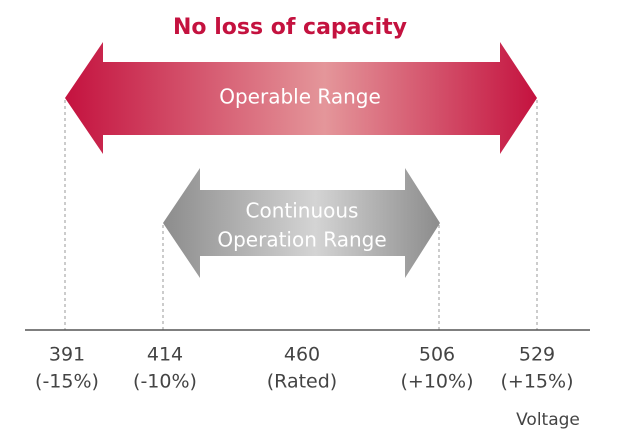 This screenshot has height=430, width=621. Describe the element at coordinates (67, 355) in the screenshot. I see `tick-value: 391` at that location.